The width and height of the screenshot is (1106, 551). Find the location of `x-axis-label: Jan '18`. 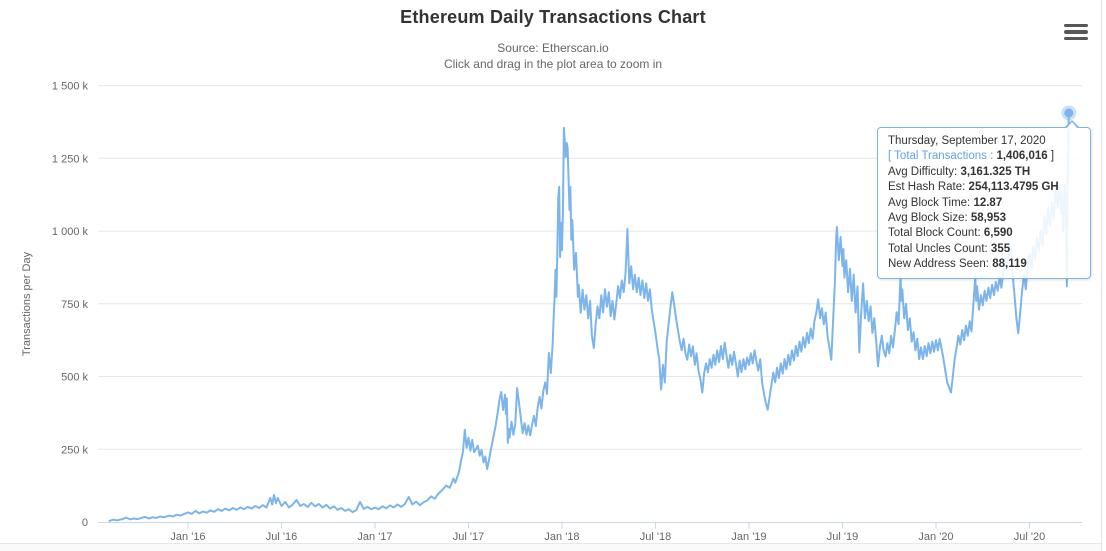

x-axis-label: Jan '18 is located at coordinates (561, 537).